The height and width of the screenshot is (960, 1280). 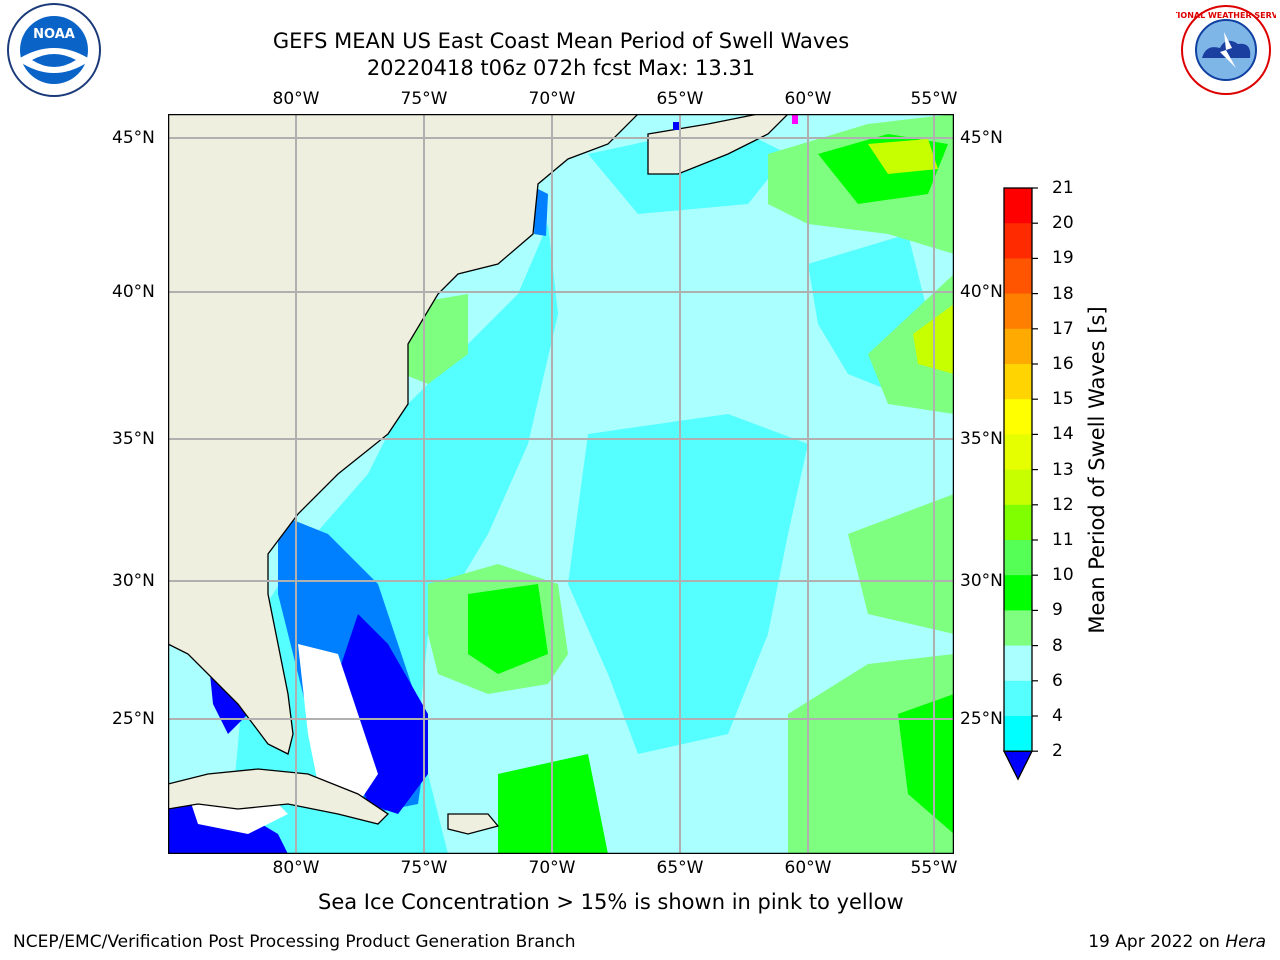 What do you see at coordinates (911, 344) in the screenshot?
I see `field-green-northeast` at bounding box center [911, 344].